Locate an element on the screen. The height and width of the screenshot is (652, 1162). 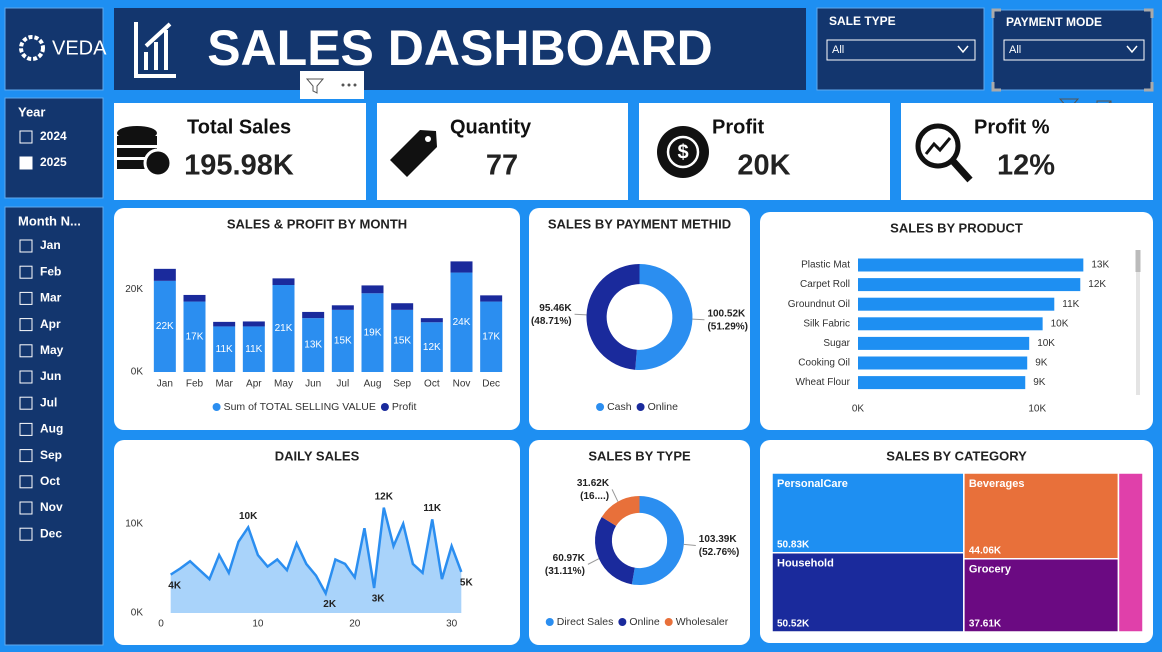
x-tick-label: 10K is located at coordinates (1037, 409).